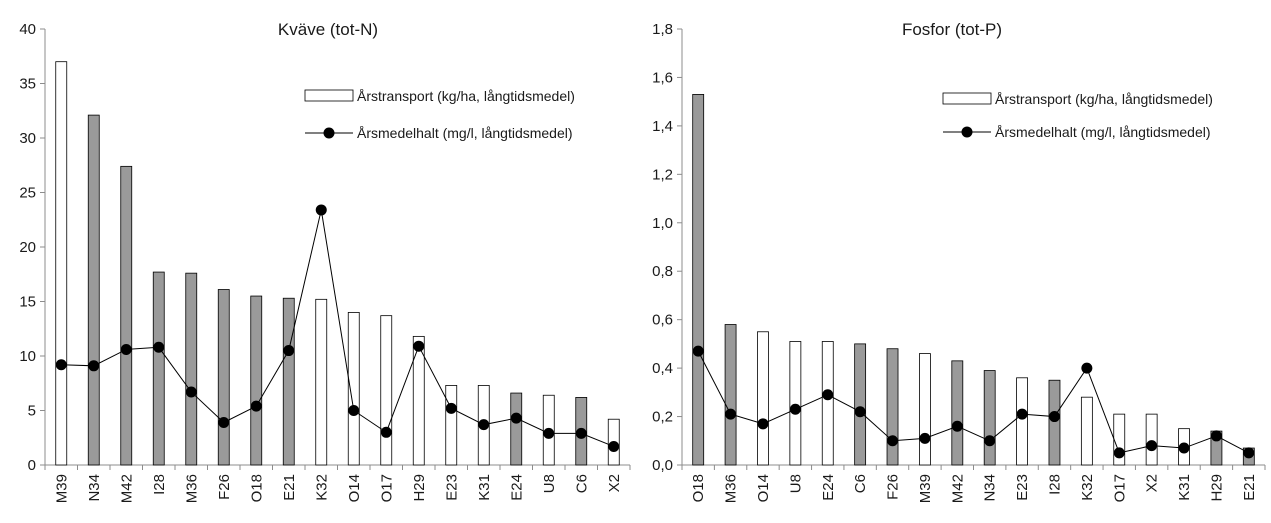 This screenshot has height=523, width=1271. What do you see at coordinates (191, 488) in the screenshot?
I see `x-tick-label: M36` at bounding box center [191, 488].